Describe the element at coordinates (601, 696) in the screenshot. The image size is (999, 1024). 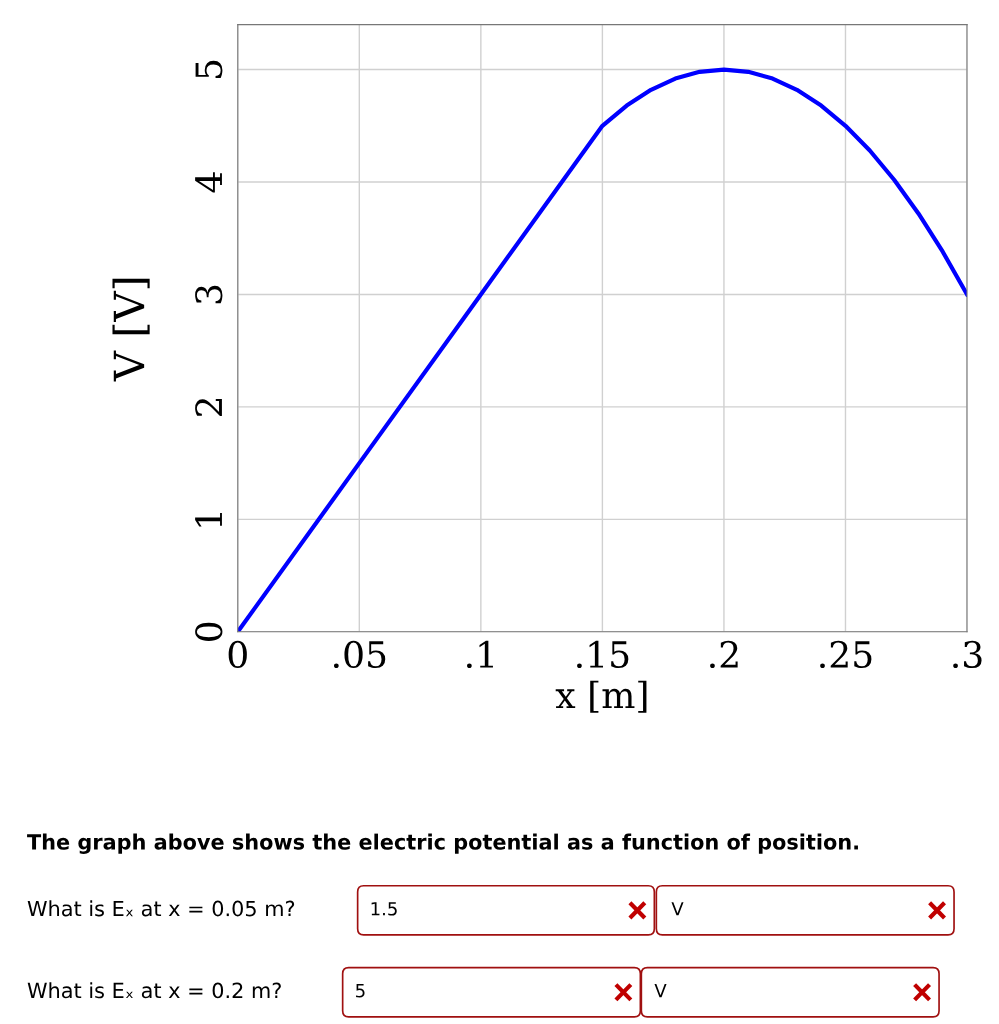
I see `x-axis-title: x [m]` at that location.